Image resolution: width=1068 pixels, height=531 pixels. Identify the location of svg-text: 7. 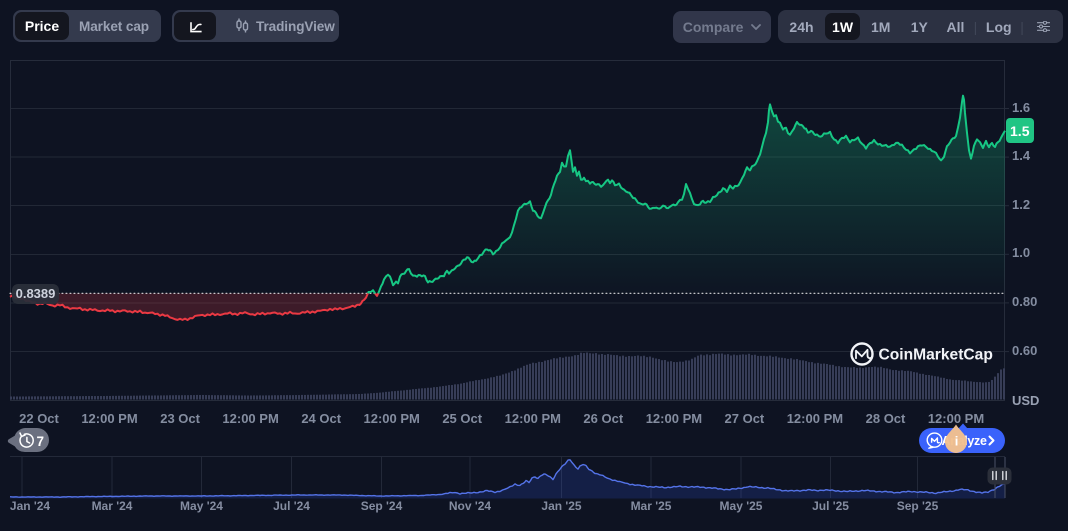
(41, 441).